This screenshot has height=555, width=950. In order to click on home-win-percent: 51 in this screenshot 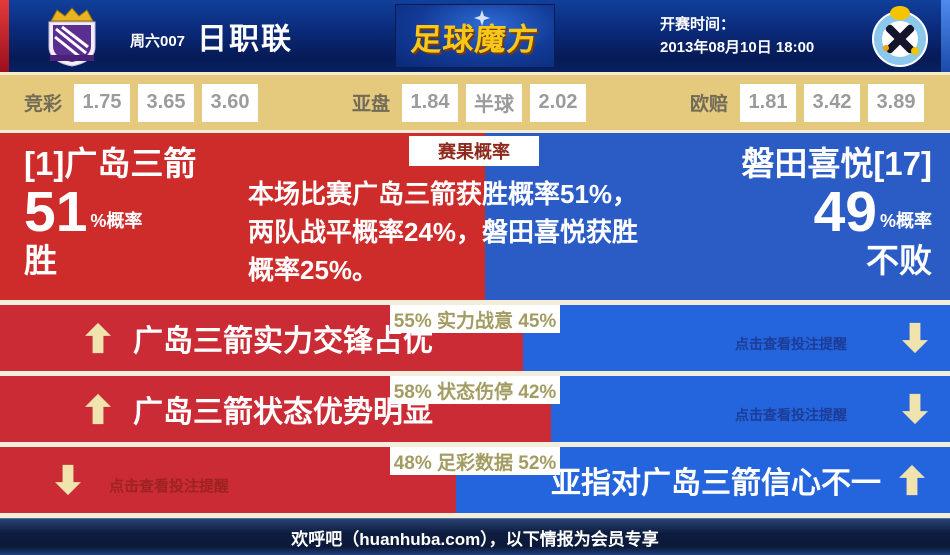, I will do `click(56, 212)`.